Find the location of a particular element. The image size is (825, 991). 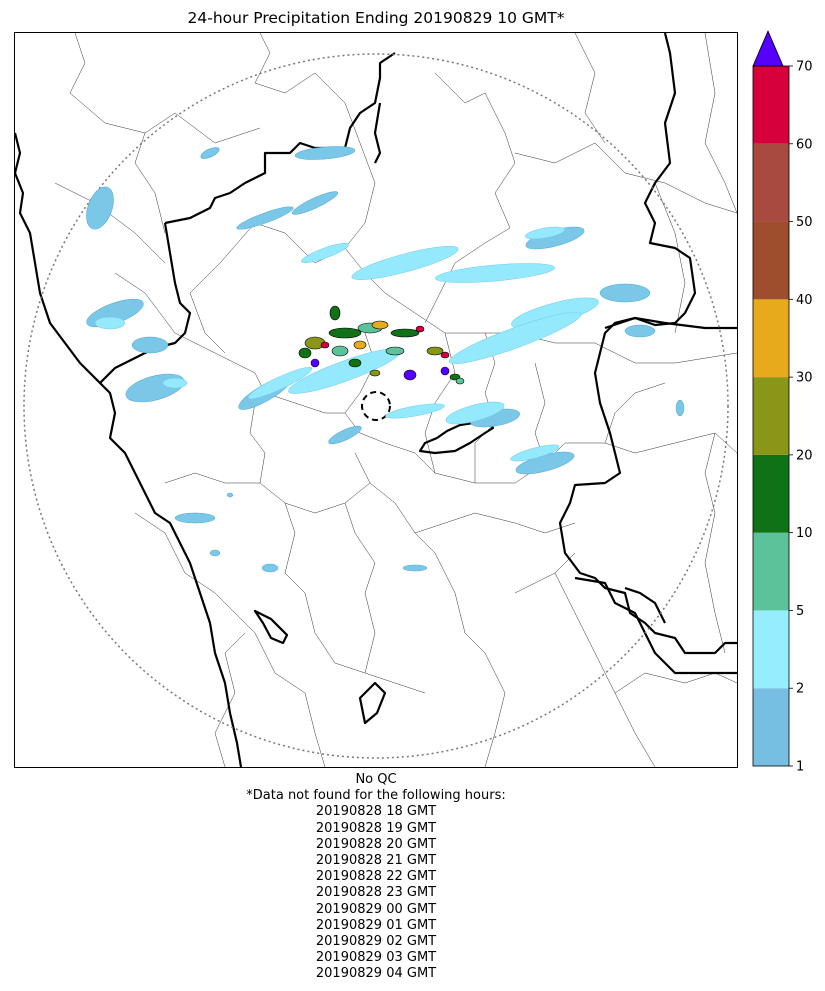

missing-hours-header: *Data not found for the following hours: is located at coordinates (376, 796).